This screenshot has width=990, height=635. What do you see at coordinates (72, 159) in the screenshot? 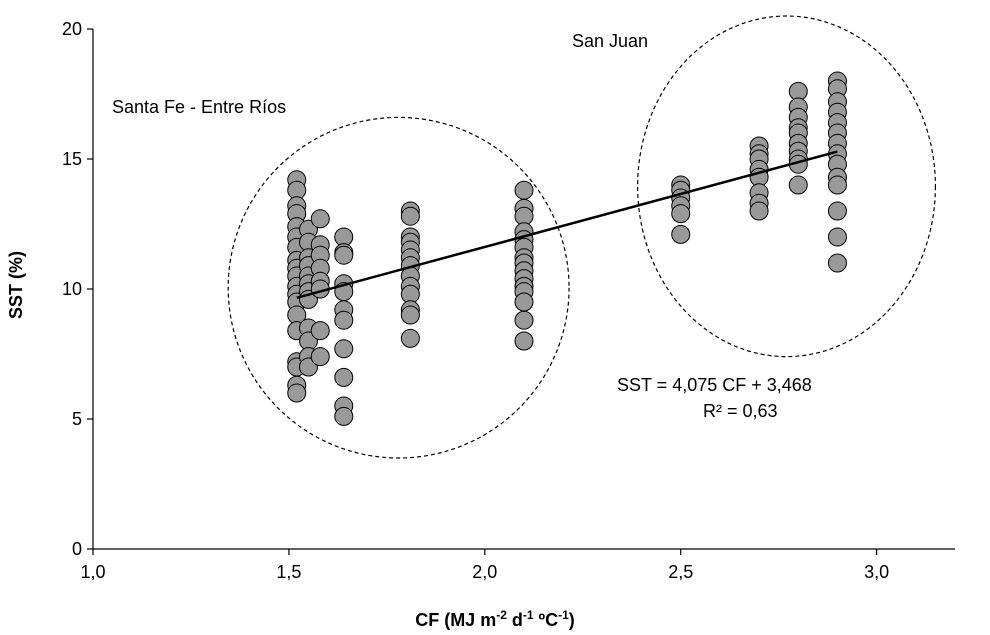
I see `y-tick-label: 15` at bounding box center [72, 159].